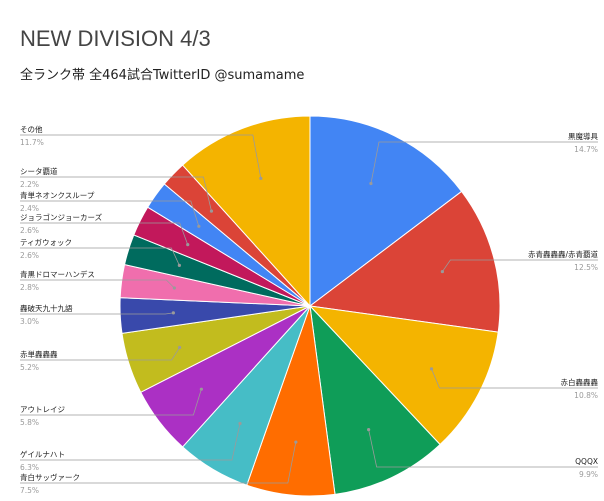 The width and height of the screenshot is (604, 501). I want to click on slice-percent-label: 5.2%, so click(29, 367).